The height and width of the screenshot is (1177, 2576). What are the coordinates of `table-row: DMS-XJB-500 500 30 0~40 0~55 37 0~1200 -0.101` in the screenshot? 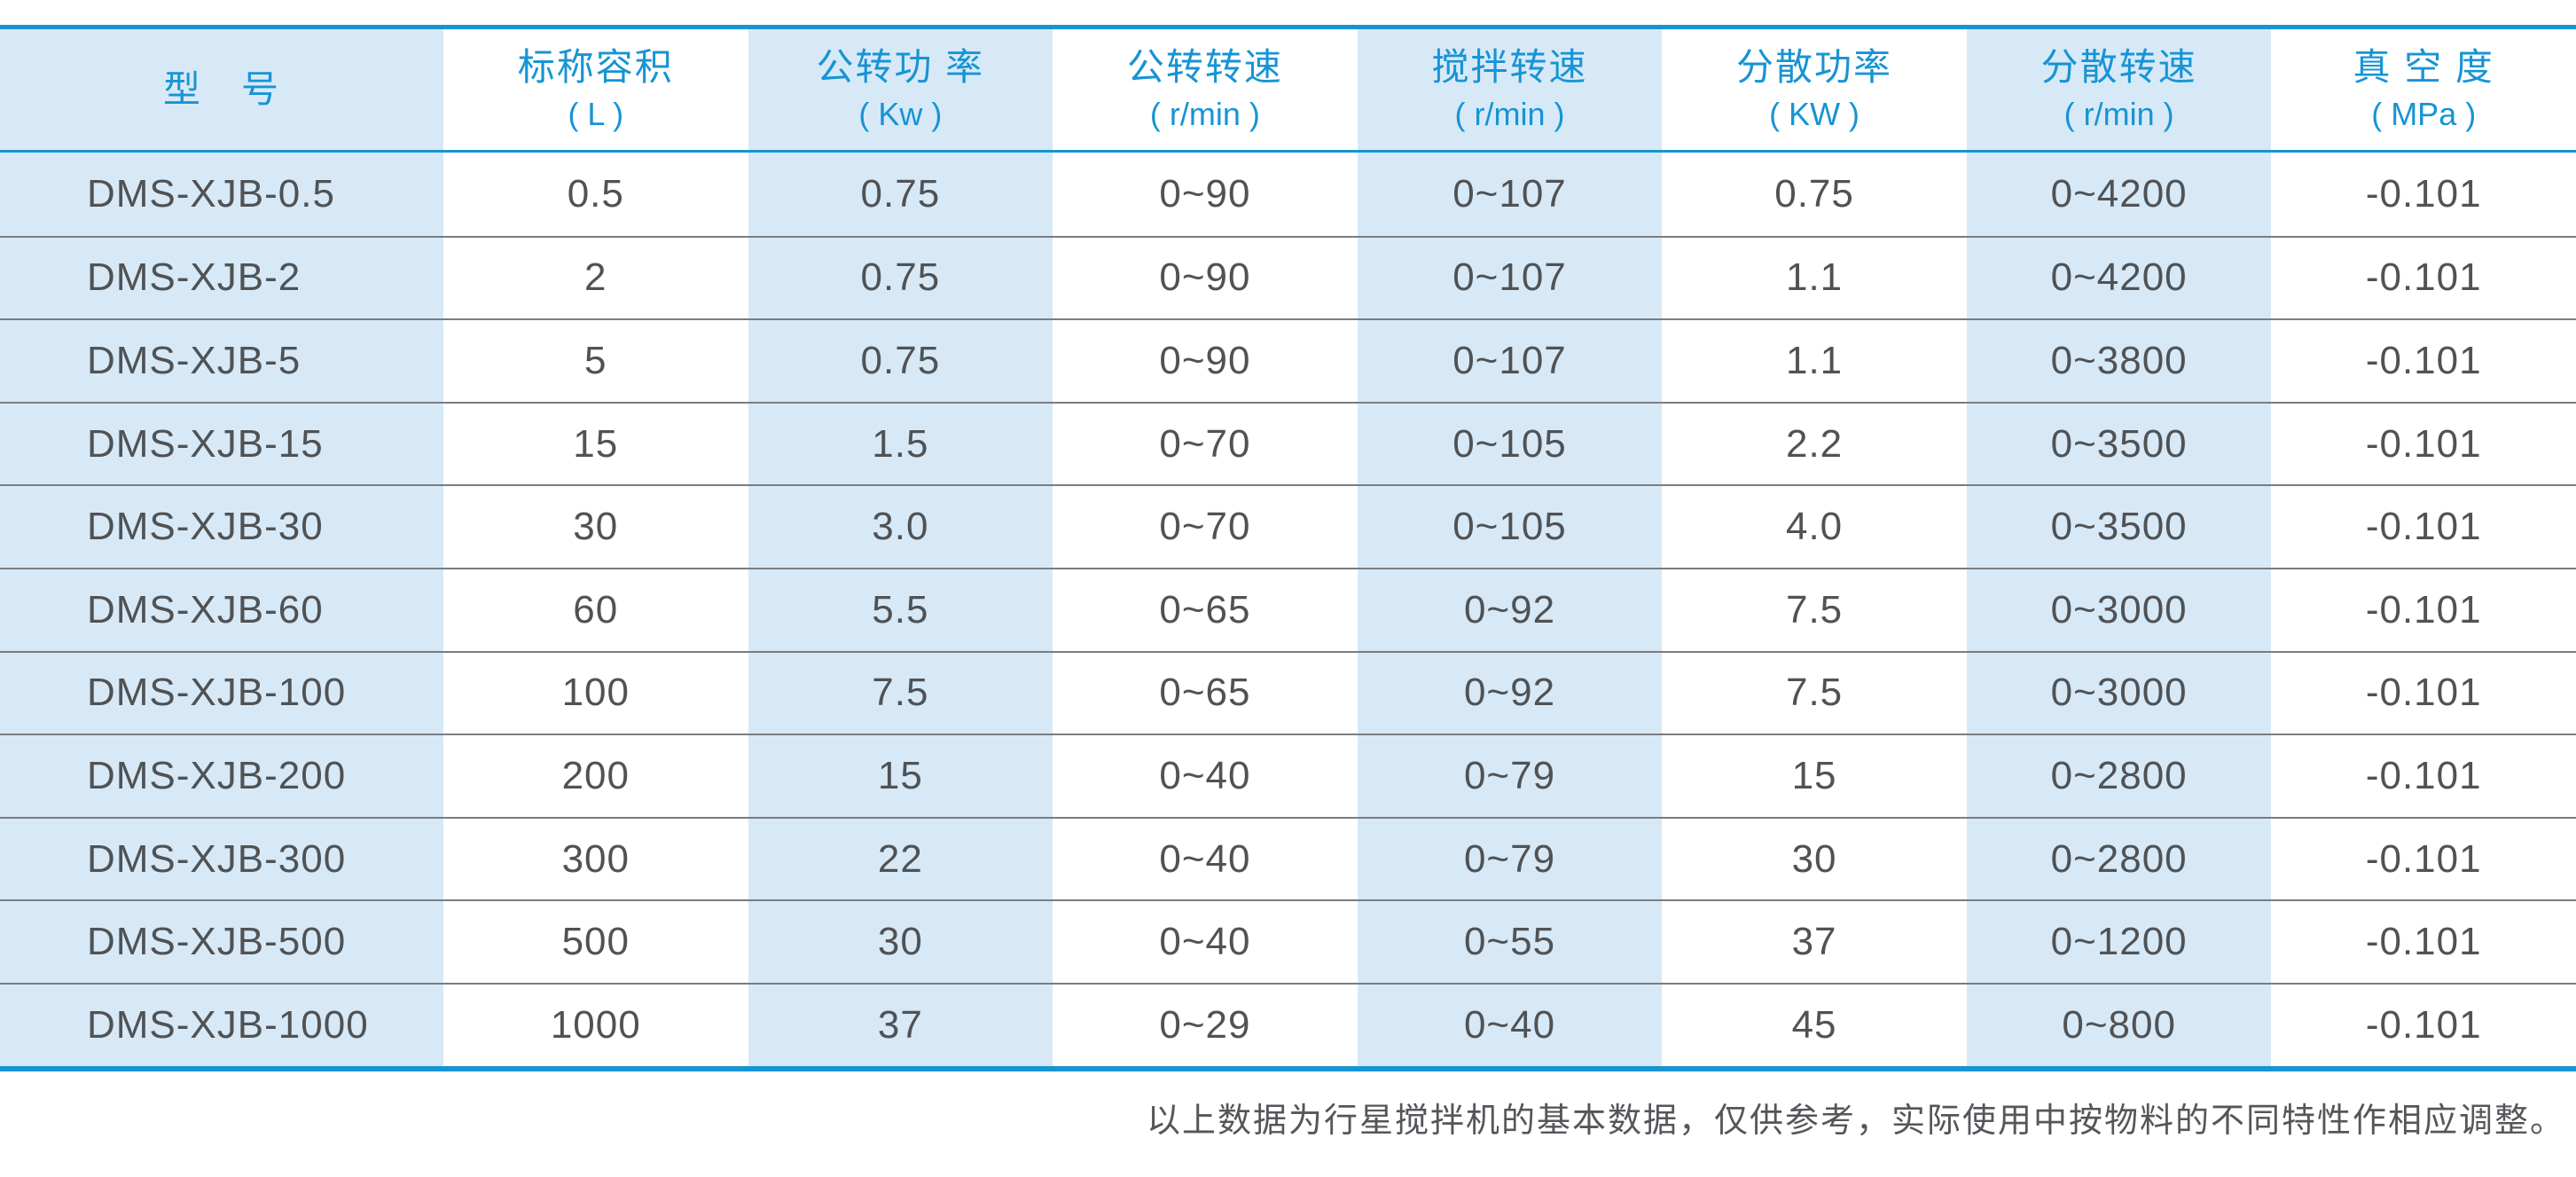 It's located at (1288, 941).